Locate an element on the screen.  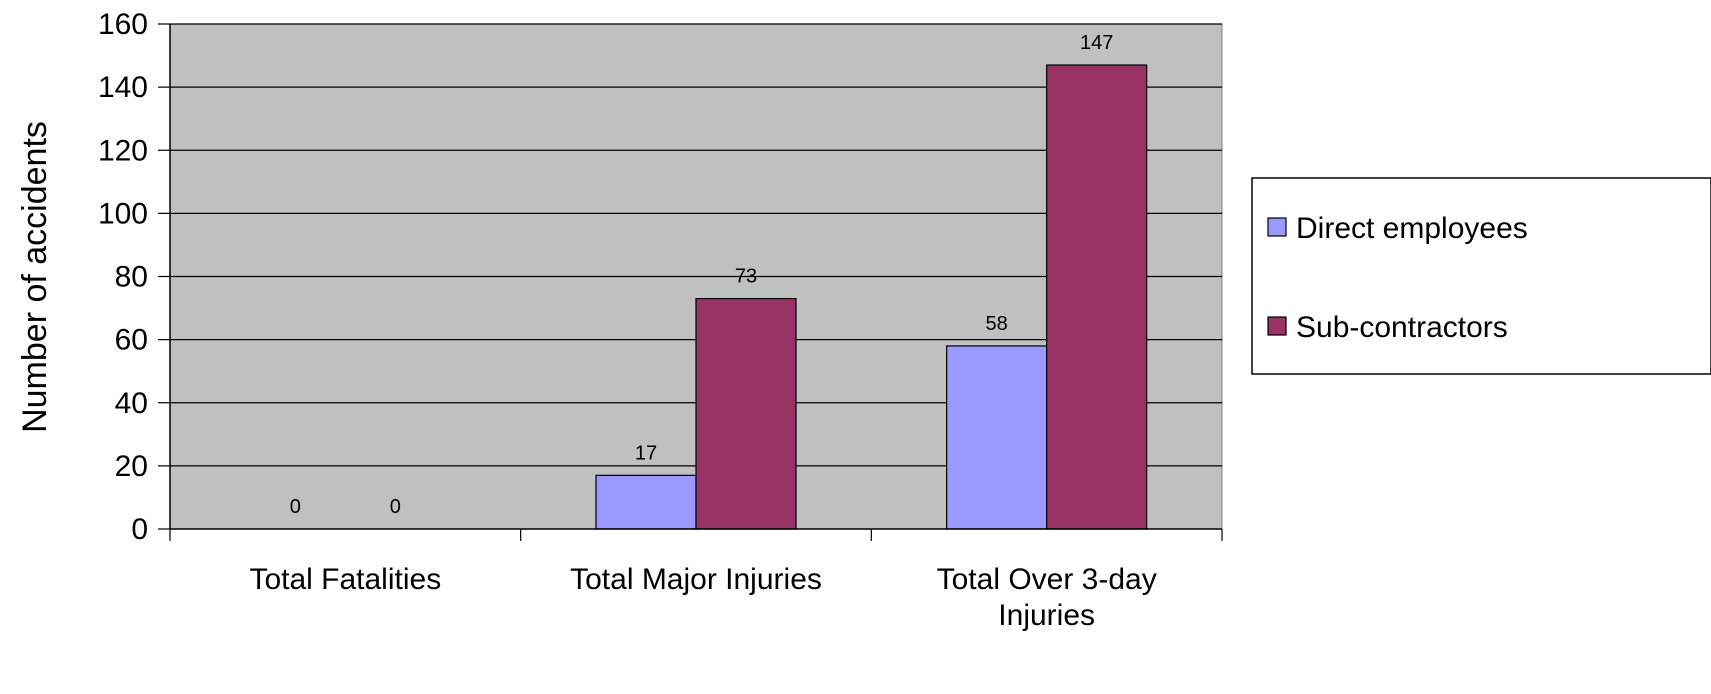
x-category-label: Total Major Injuries is located at coordinates (696, 579).